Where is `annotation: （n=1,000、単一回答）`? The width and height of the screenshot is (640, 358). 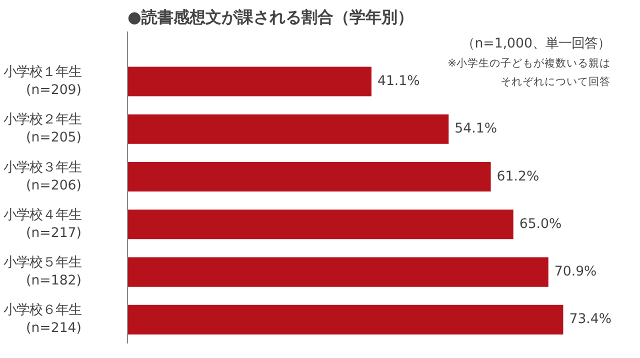
annotation: （n=1,000、単一回答） is located at coordinates (536, 44).